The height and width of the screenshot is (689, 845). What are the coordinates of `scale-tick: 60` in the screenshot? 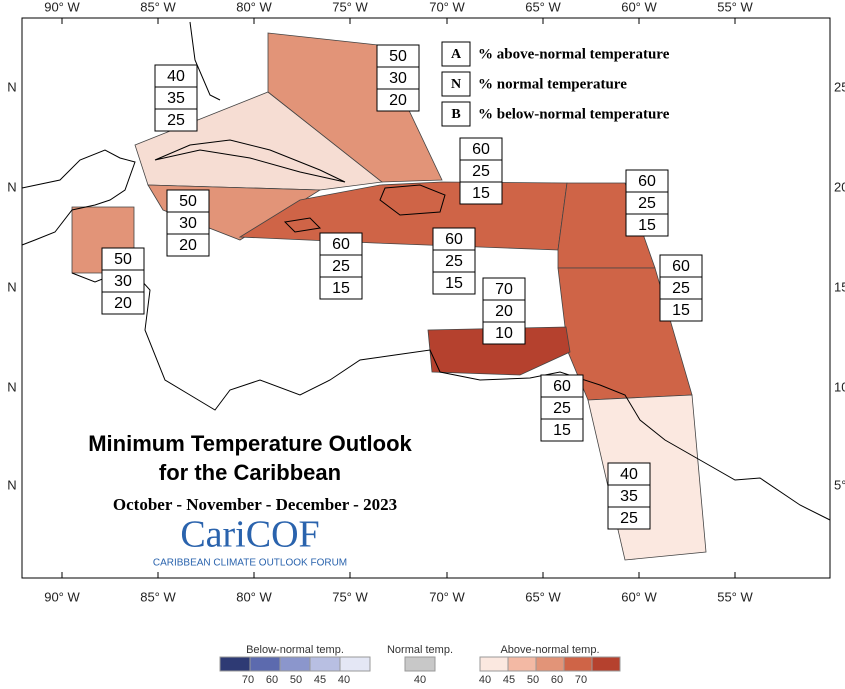 It's located at (272, 679).